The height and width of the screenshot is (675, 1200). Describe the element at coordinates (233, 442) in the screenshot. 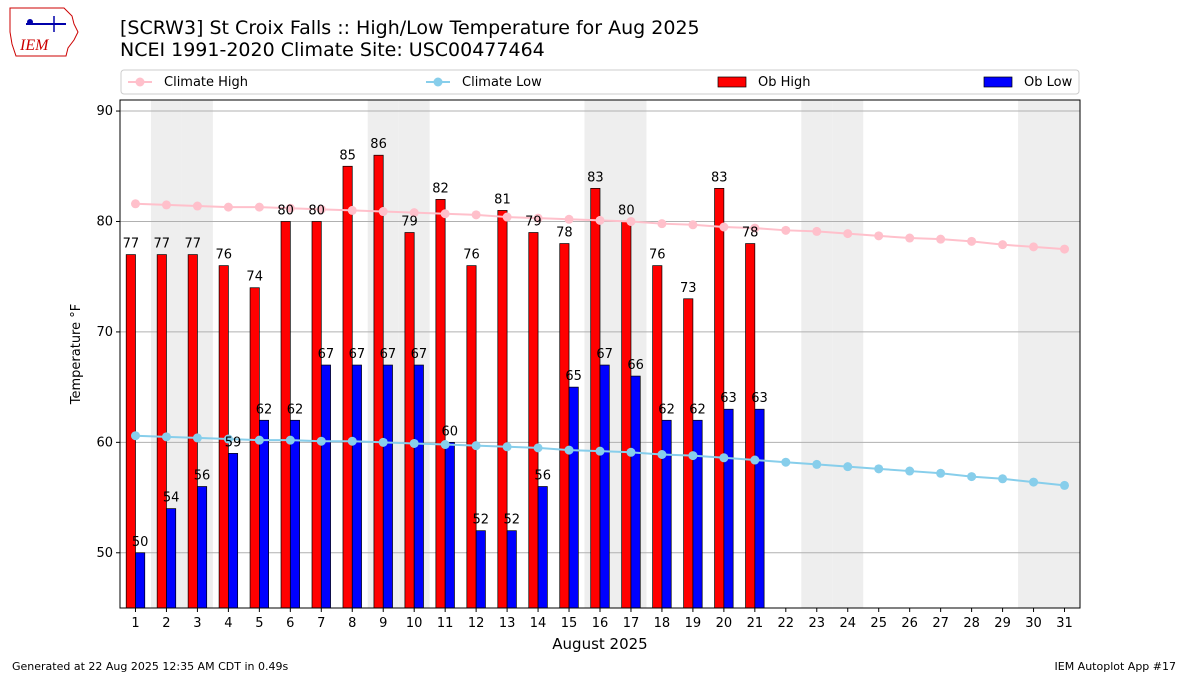

I see `ob-low-label: 59` at that location.